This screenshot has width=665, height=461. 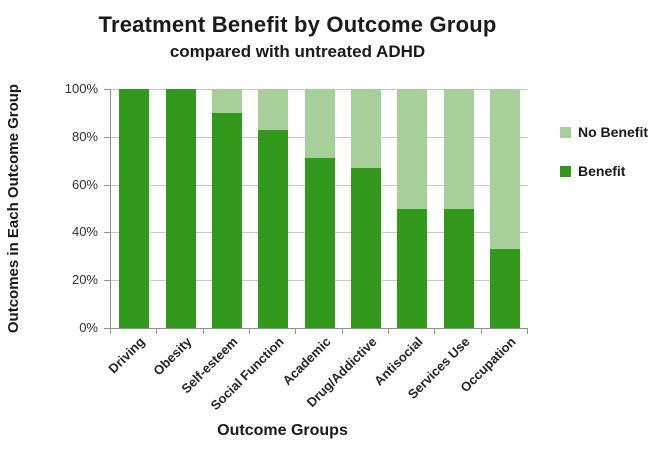 I want to click on bar-driving, so click(x=134, y=208).